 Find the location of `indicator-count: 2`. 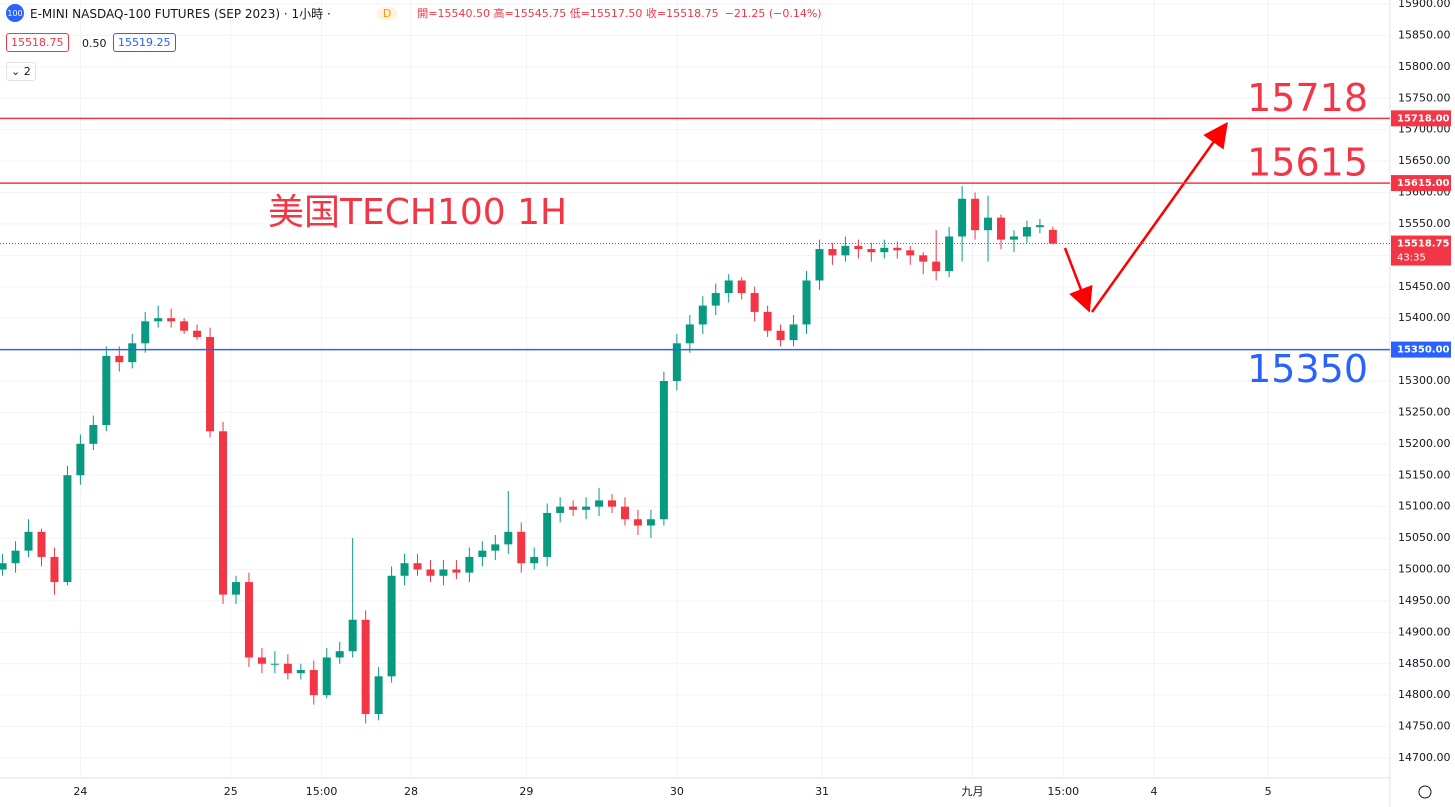

indicator-count: 2 is located at coordinates (27, 71).